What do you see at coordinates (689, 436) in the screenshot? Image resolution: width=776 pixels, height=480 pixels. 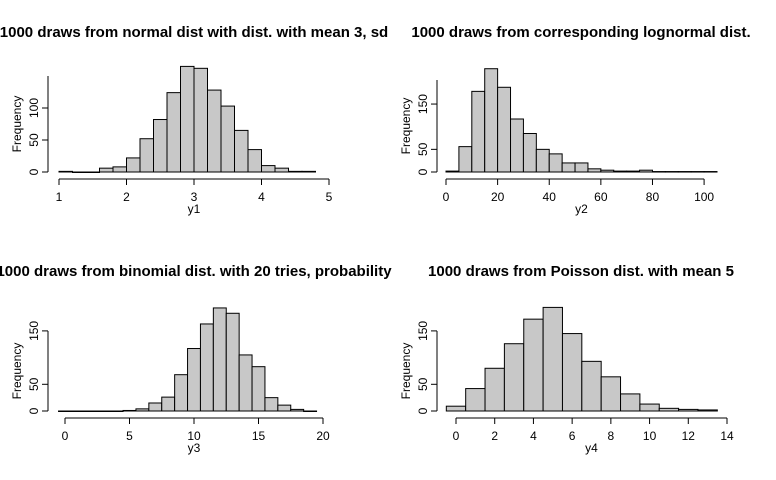 I see `panel-4-x-tick-label: 12` at bounding box center [689, 436].